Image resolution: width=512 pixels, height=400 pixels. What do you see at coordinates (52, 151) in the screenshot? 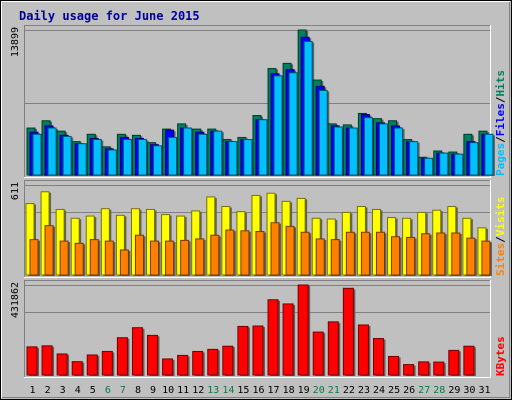
I see `bar-pages-day-2-body` at bounding box center [52, 151].